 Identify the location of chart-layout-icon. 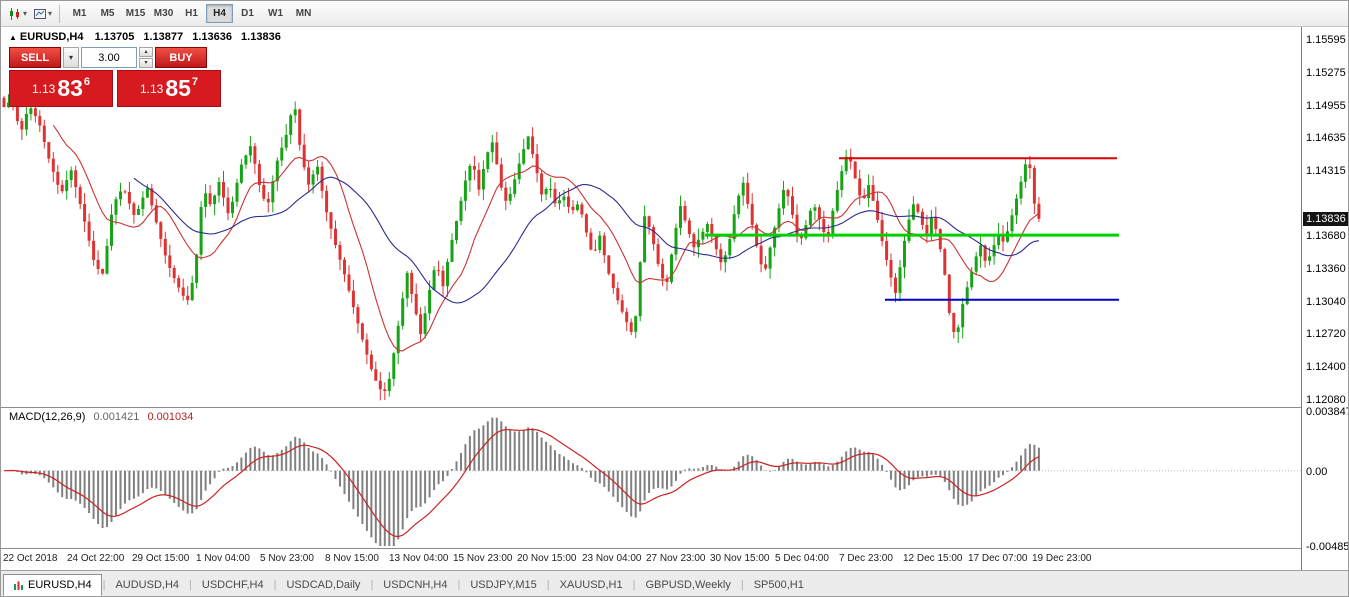
(40, 13).